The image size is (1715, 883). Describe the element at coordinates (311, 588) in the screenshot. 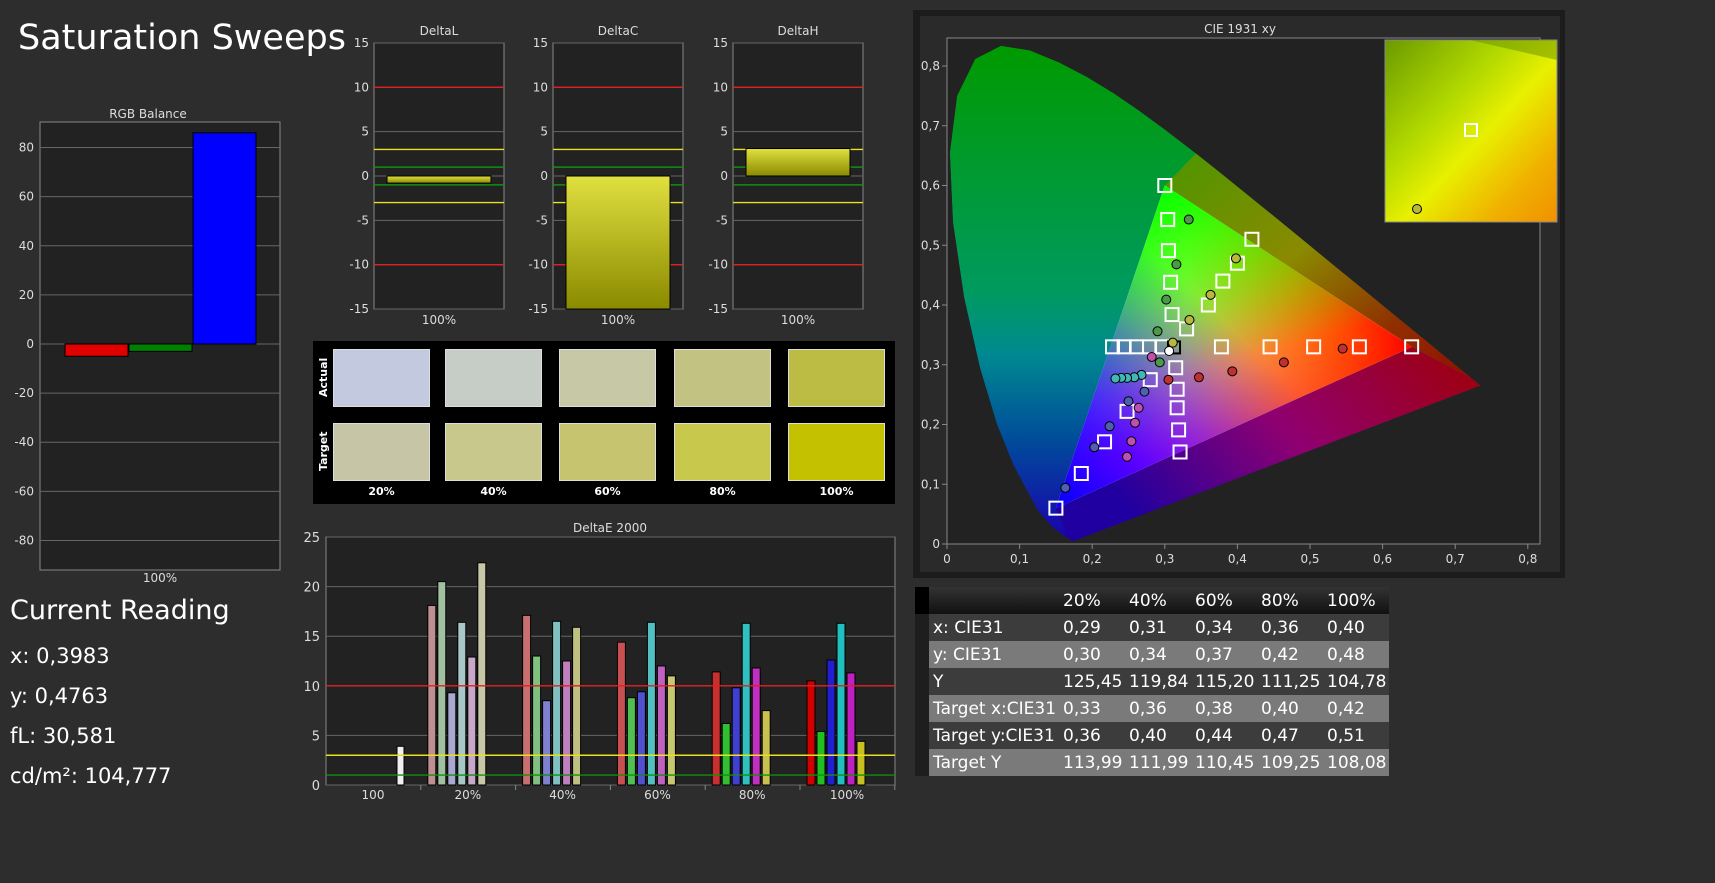

I see `y-tick-label: 20` at that location.